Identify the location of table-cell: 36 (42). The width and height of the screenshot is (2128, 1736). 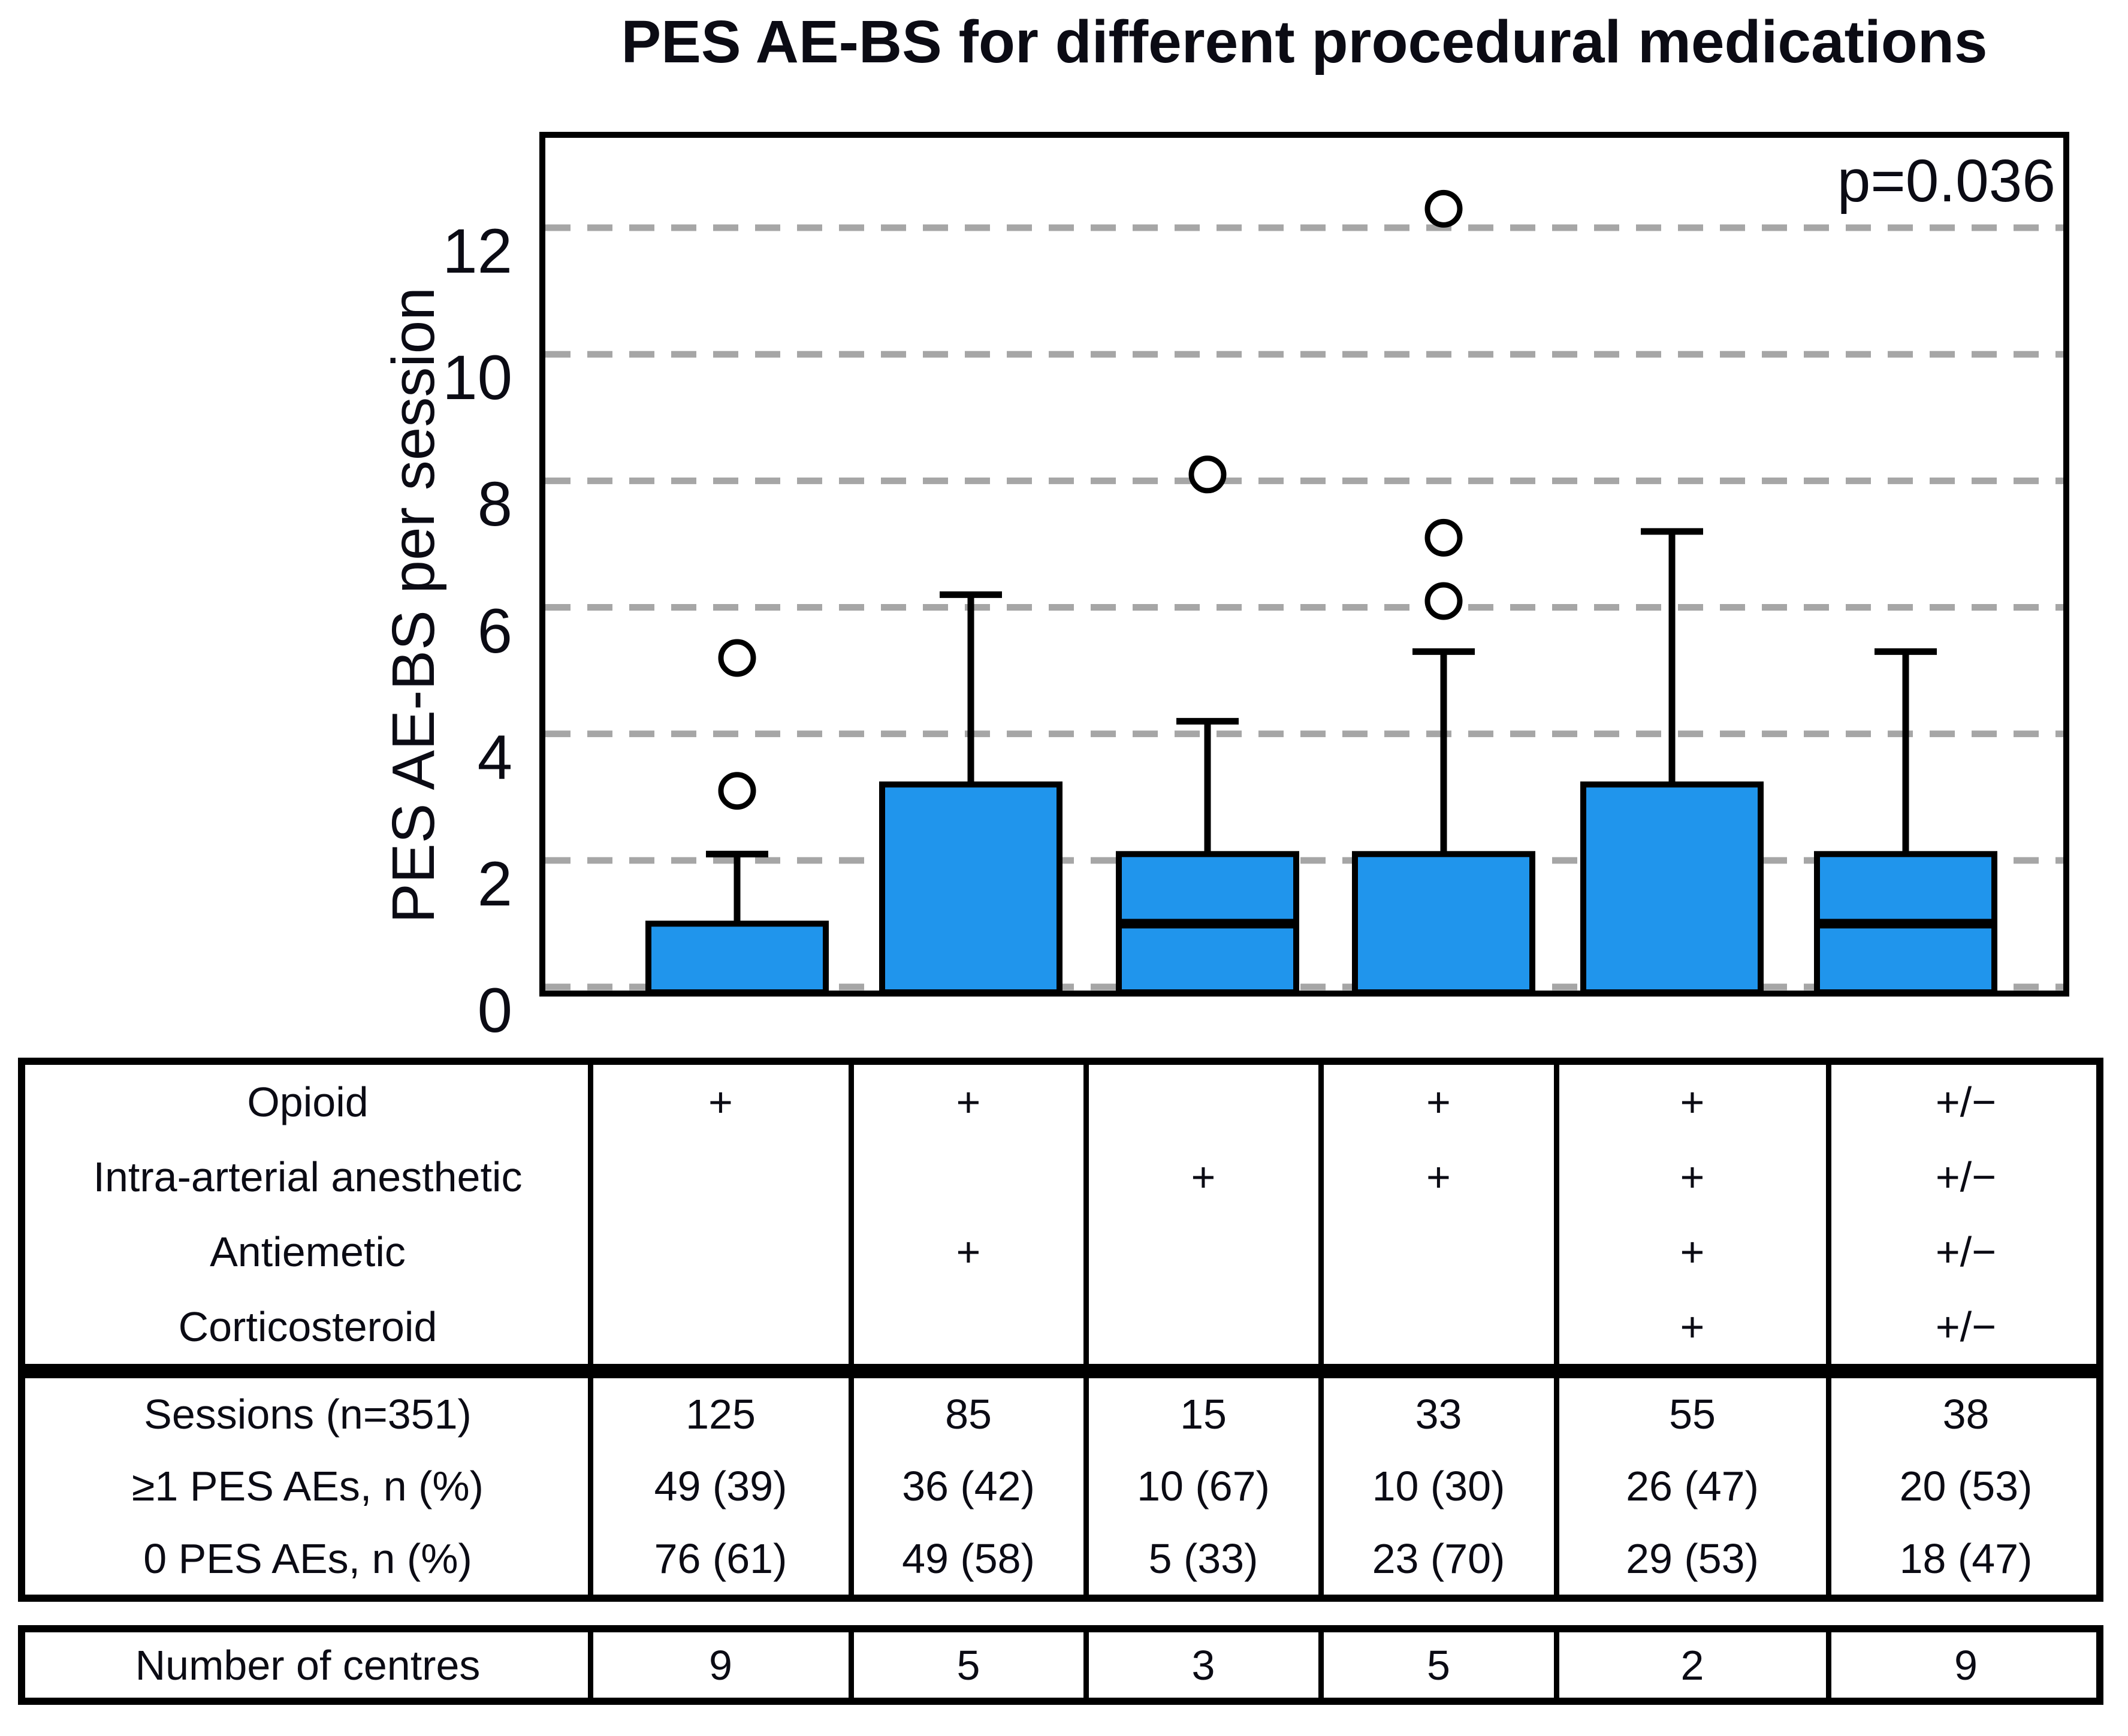
(969, 1486).